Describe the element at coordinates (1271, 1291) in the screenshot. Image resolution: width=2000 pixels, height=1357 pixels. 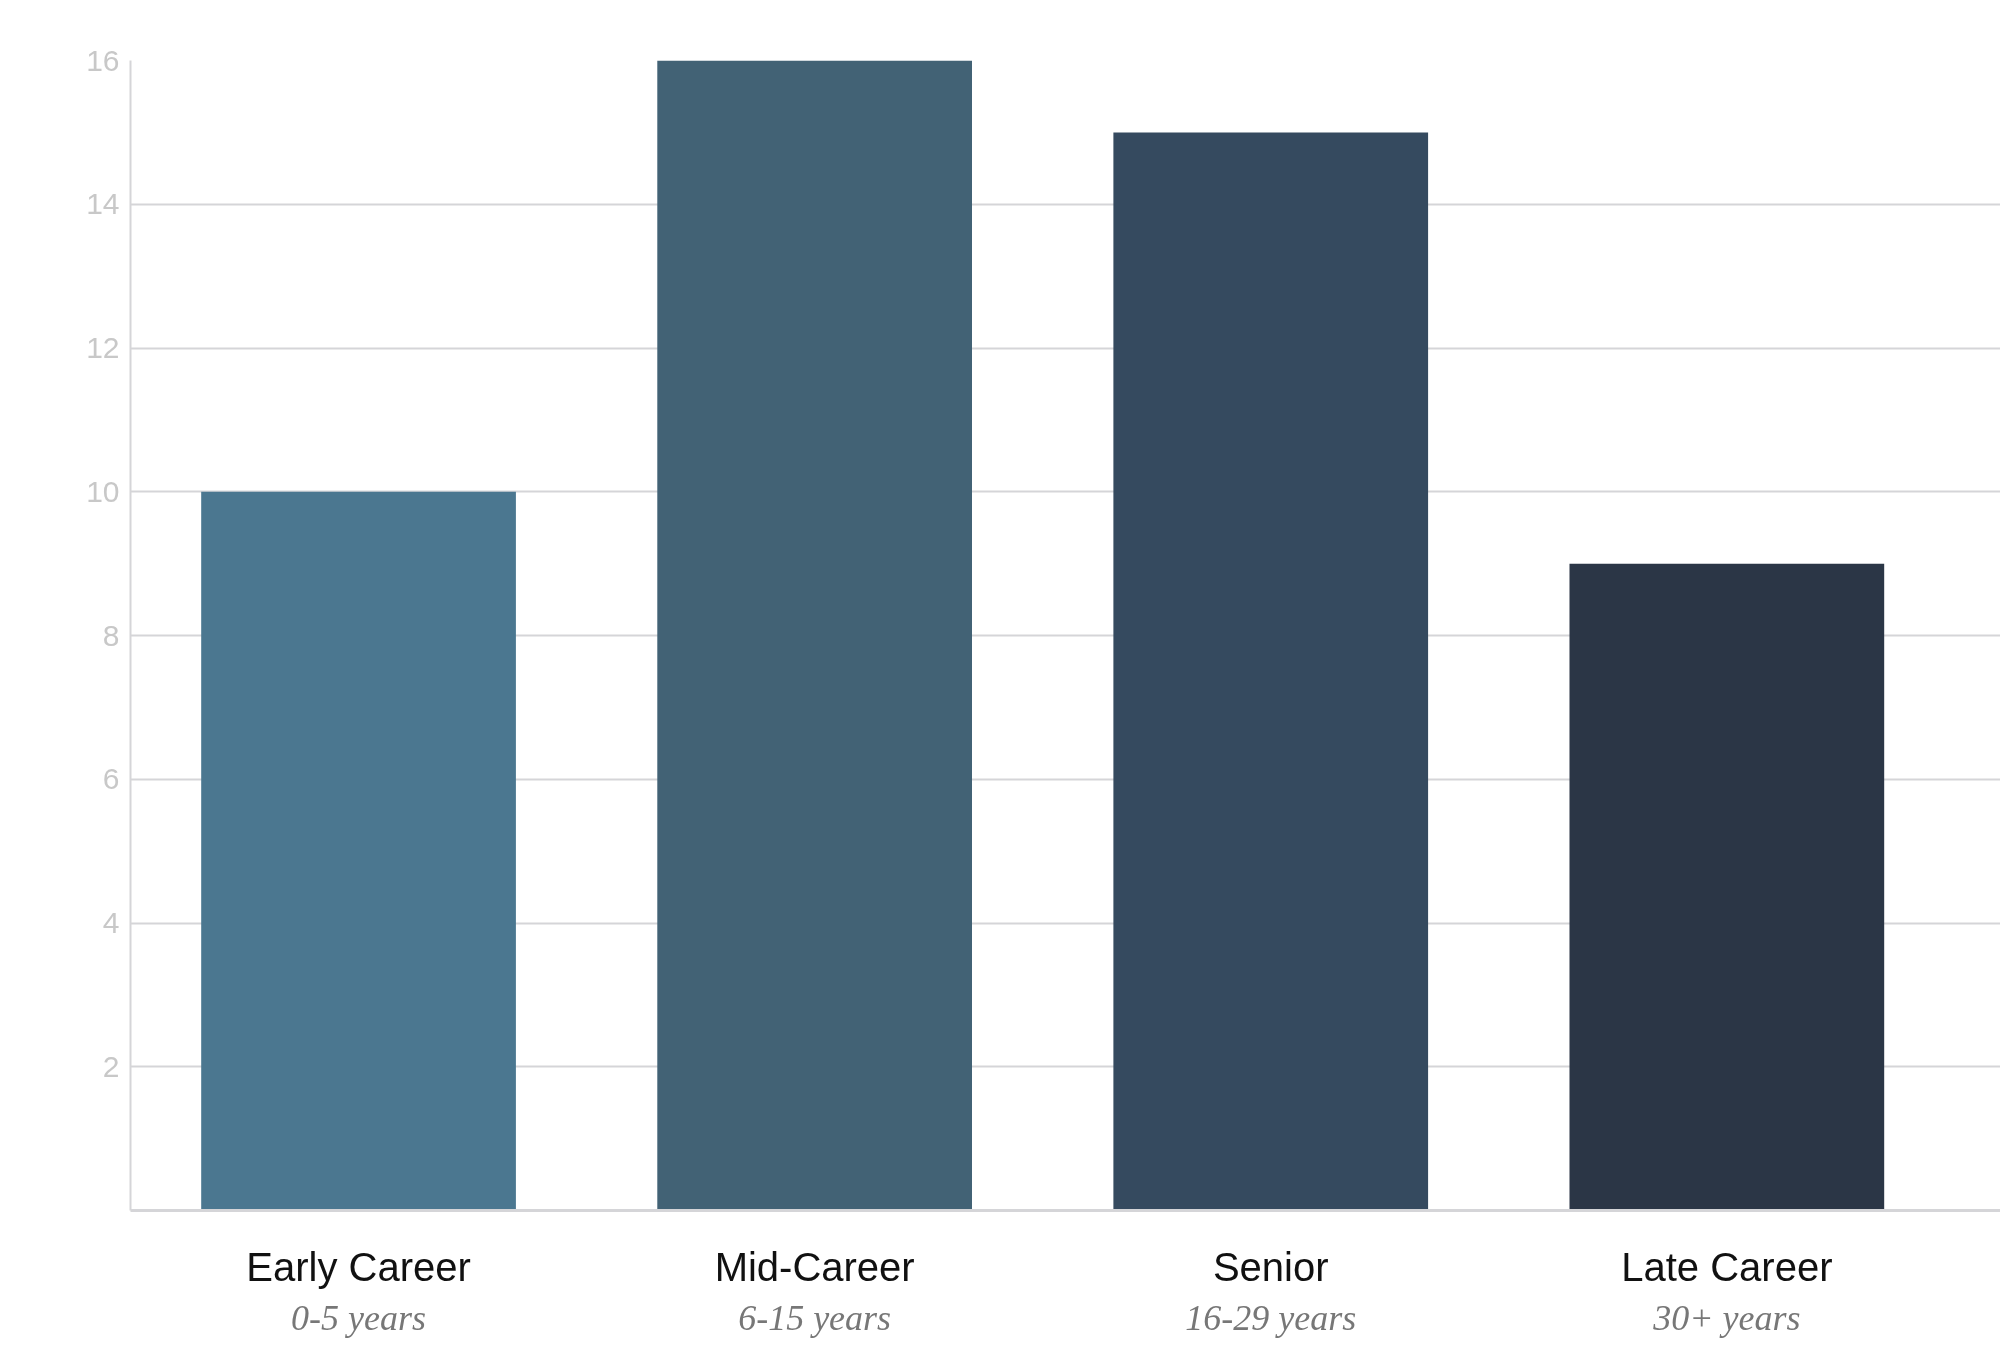
I see `category-label: Senior 16-29 years` at that location.